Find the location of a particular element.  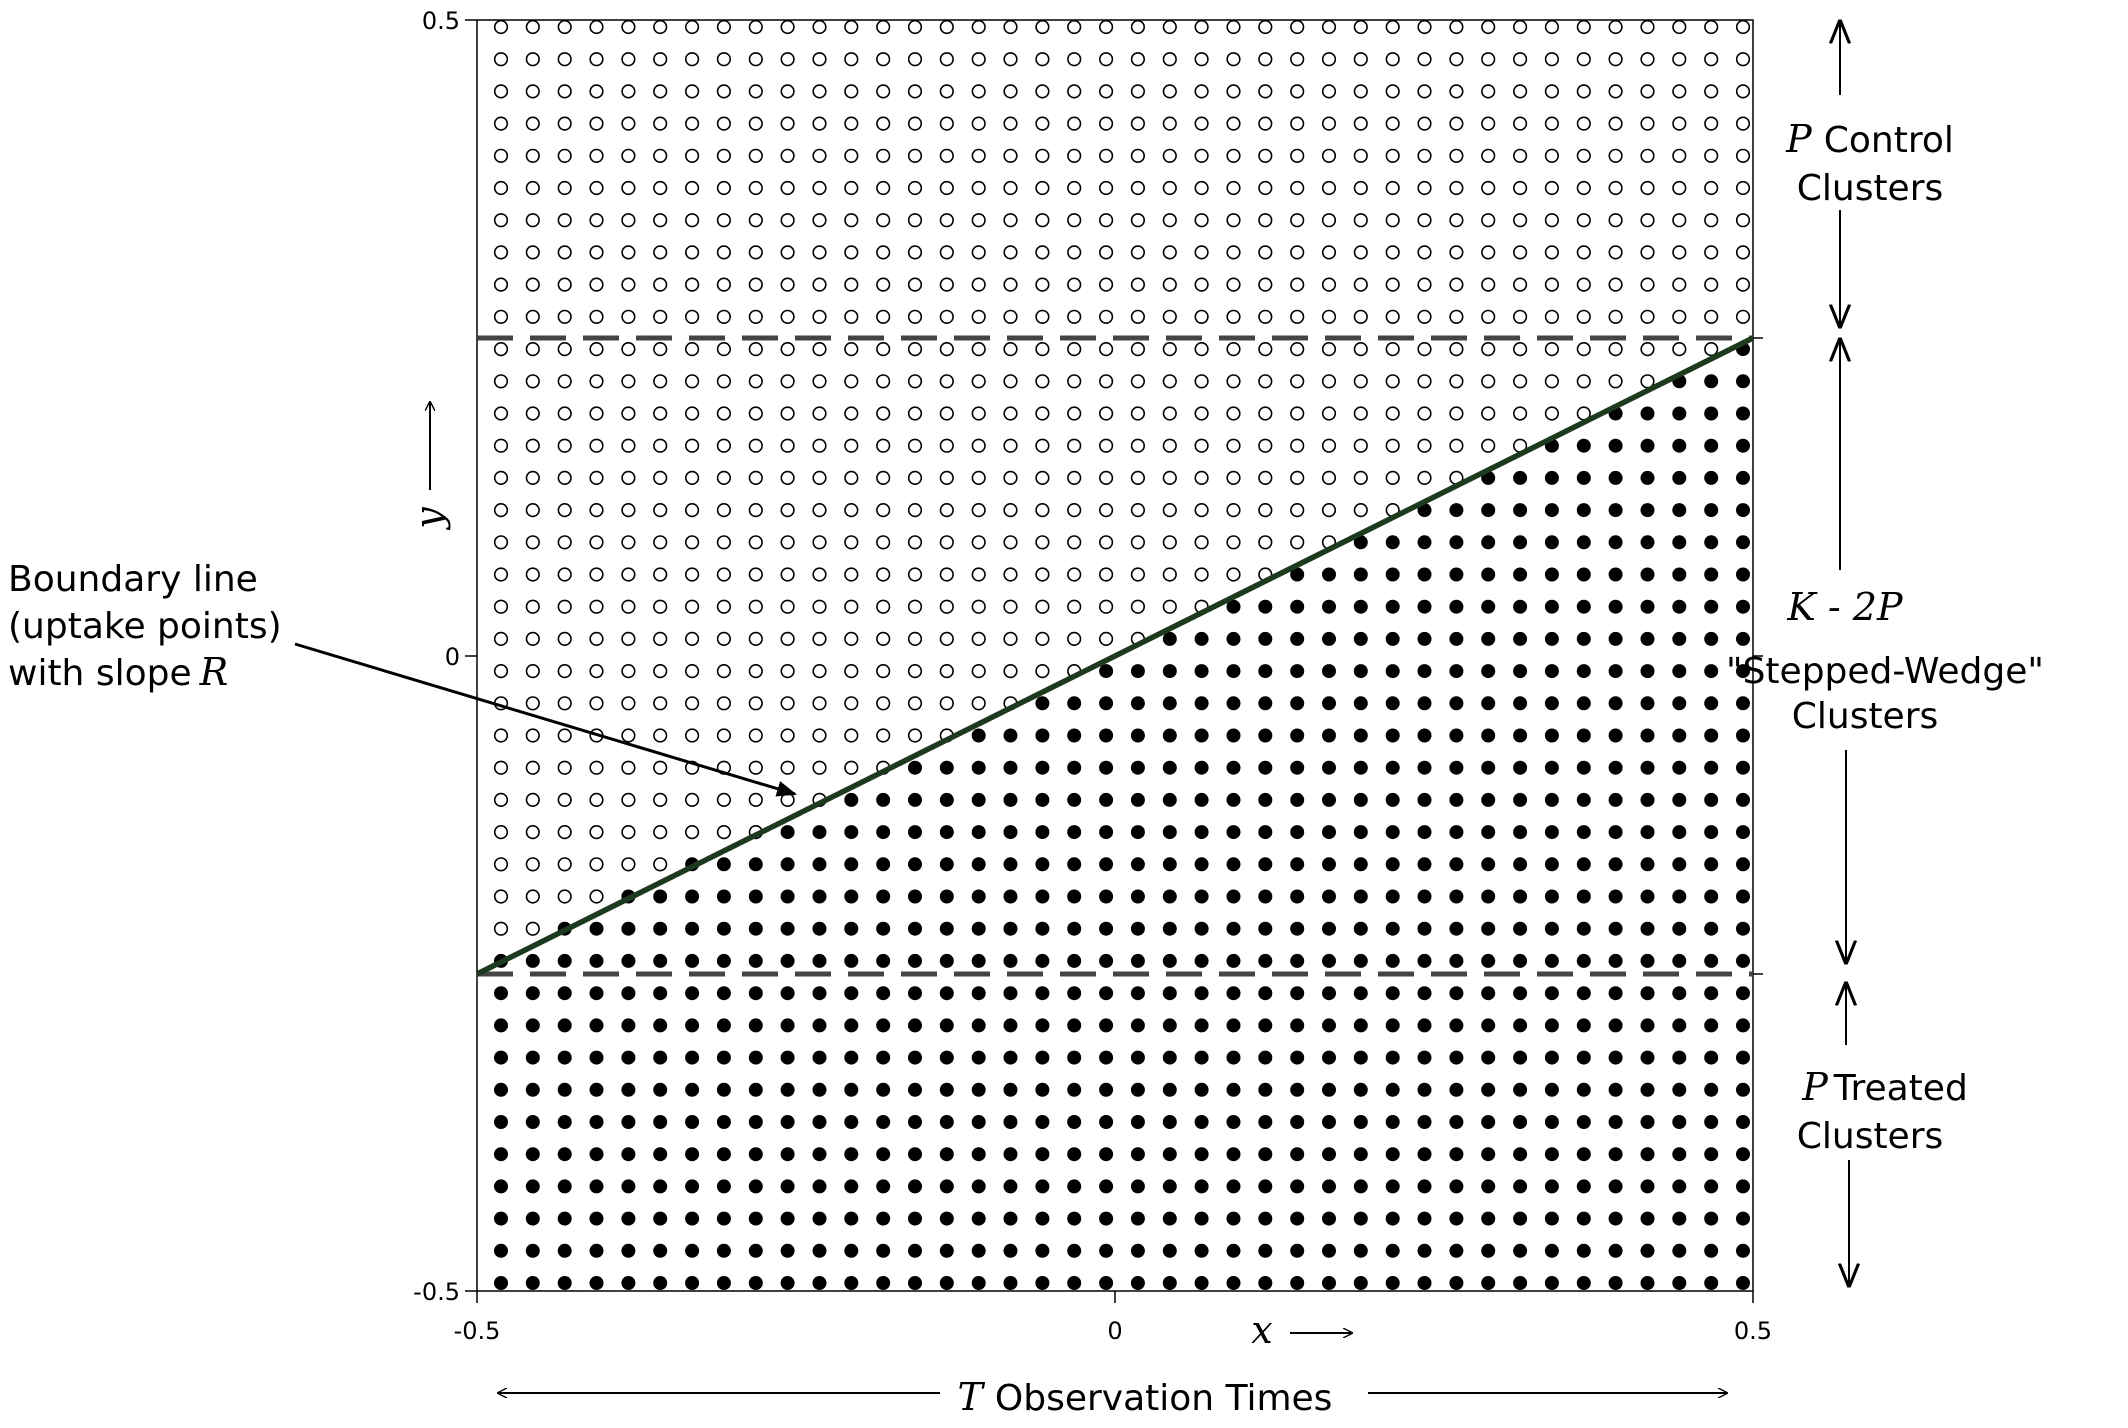

y-tick-label: 0.5 is located at coordinates (441, 21).